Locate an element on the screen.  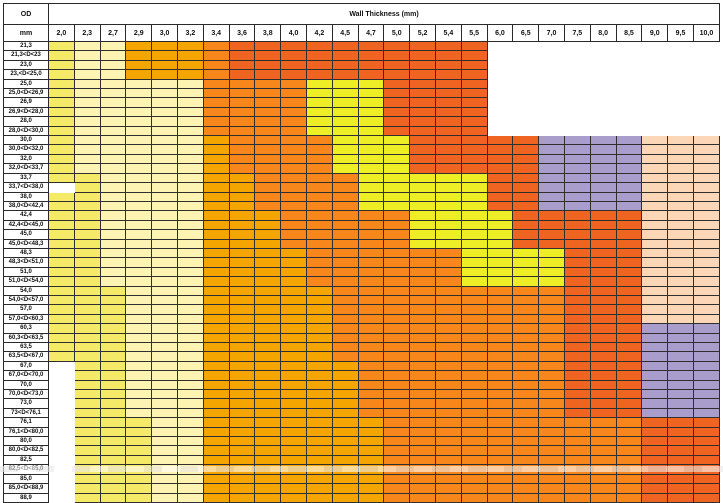
thickness-header: 6,5 is located at coordinates (526, 33).